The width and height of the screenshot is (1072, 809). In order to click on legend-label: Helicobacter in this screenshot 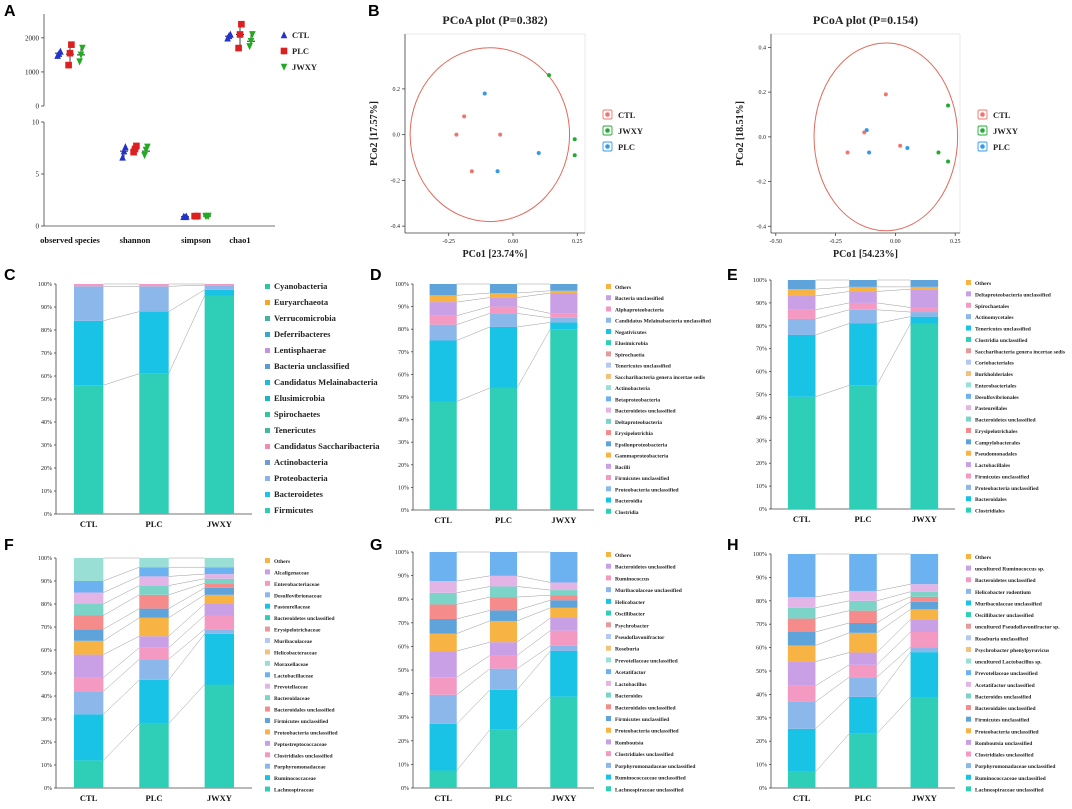, I will do `click(630, 603)`.